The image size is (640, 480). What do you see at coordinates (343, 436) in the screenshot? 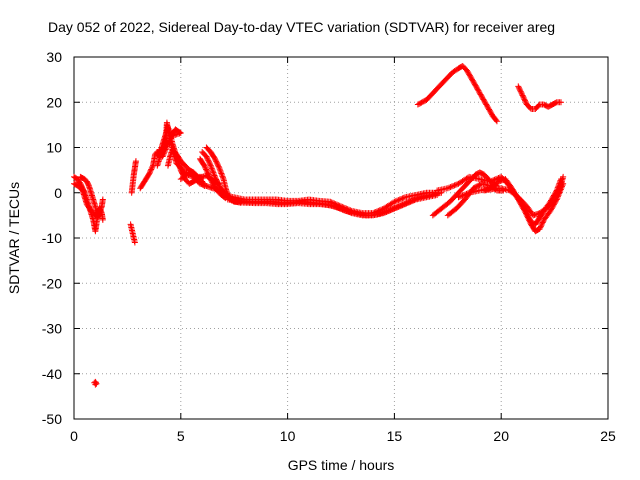
I see `x-tick-labels: 0 5 10 15 20 25` at bounding box center [343, 436].